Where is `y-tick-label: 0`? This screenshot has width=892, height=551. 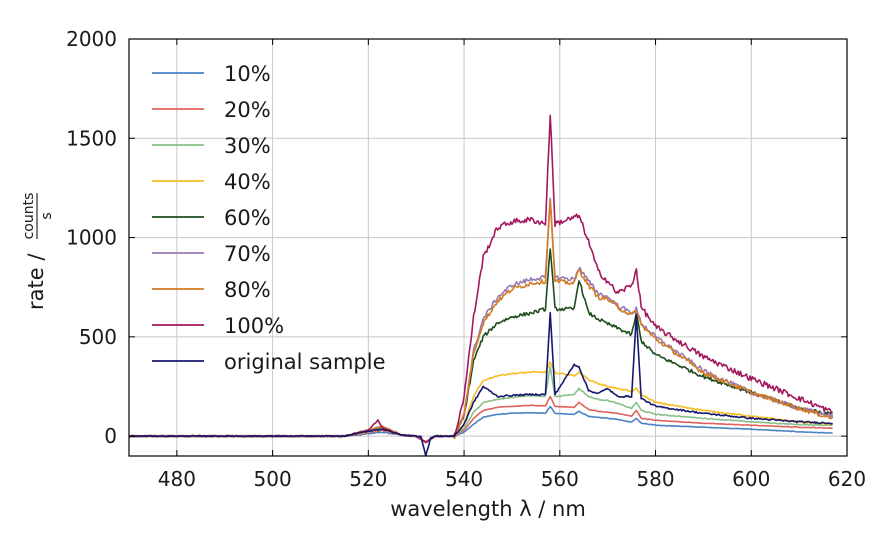 y-tick-label: 0 is located at coordinates (110, 436).